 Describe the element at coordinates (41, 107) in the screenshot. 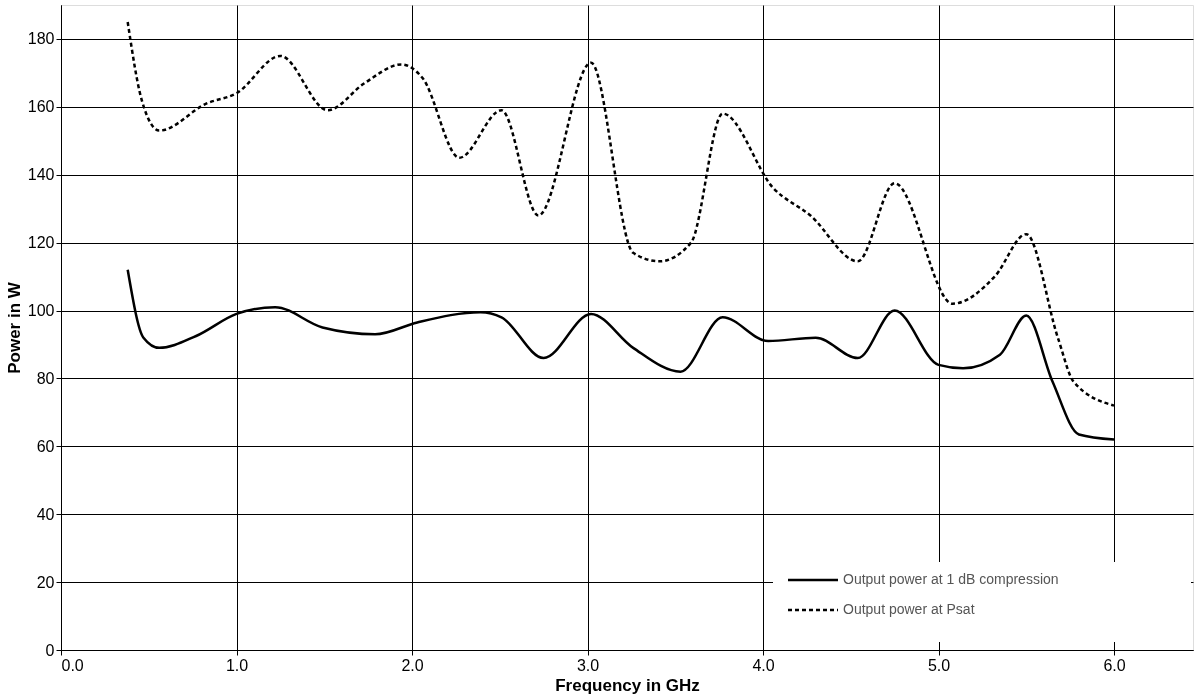

I see `y-tick-label: 160` at that location.